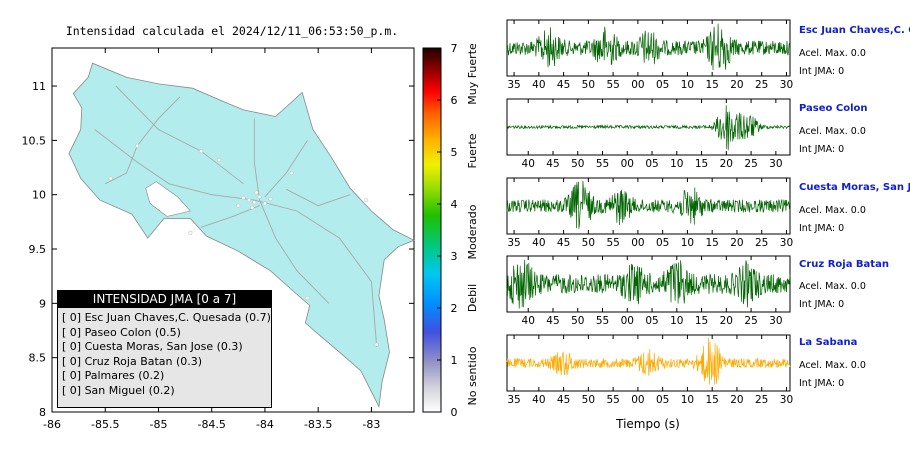 The width and height of the screenshot is (910, 460). Describe the element at coordinates (472, 74) in the screenshot. I see `colorbar-class-label: Muy Fuerte` at that location.